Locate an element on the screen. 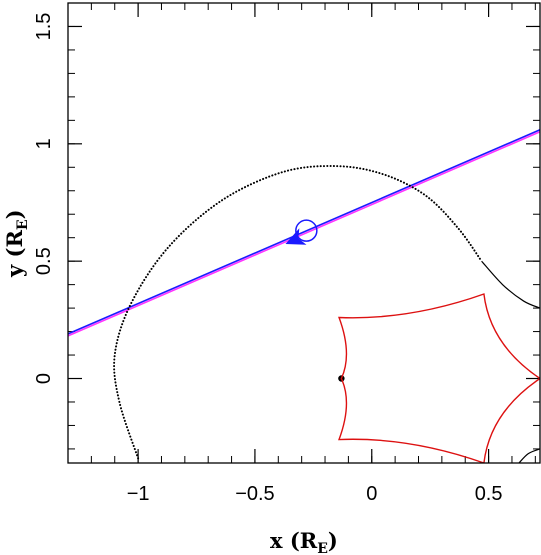 This screenshot has width=541, height=555. trajectory-arrow is located at coordinates (296, 236).